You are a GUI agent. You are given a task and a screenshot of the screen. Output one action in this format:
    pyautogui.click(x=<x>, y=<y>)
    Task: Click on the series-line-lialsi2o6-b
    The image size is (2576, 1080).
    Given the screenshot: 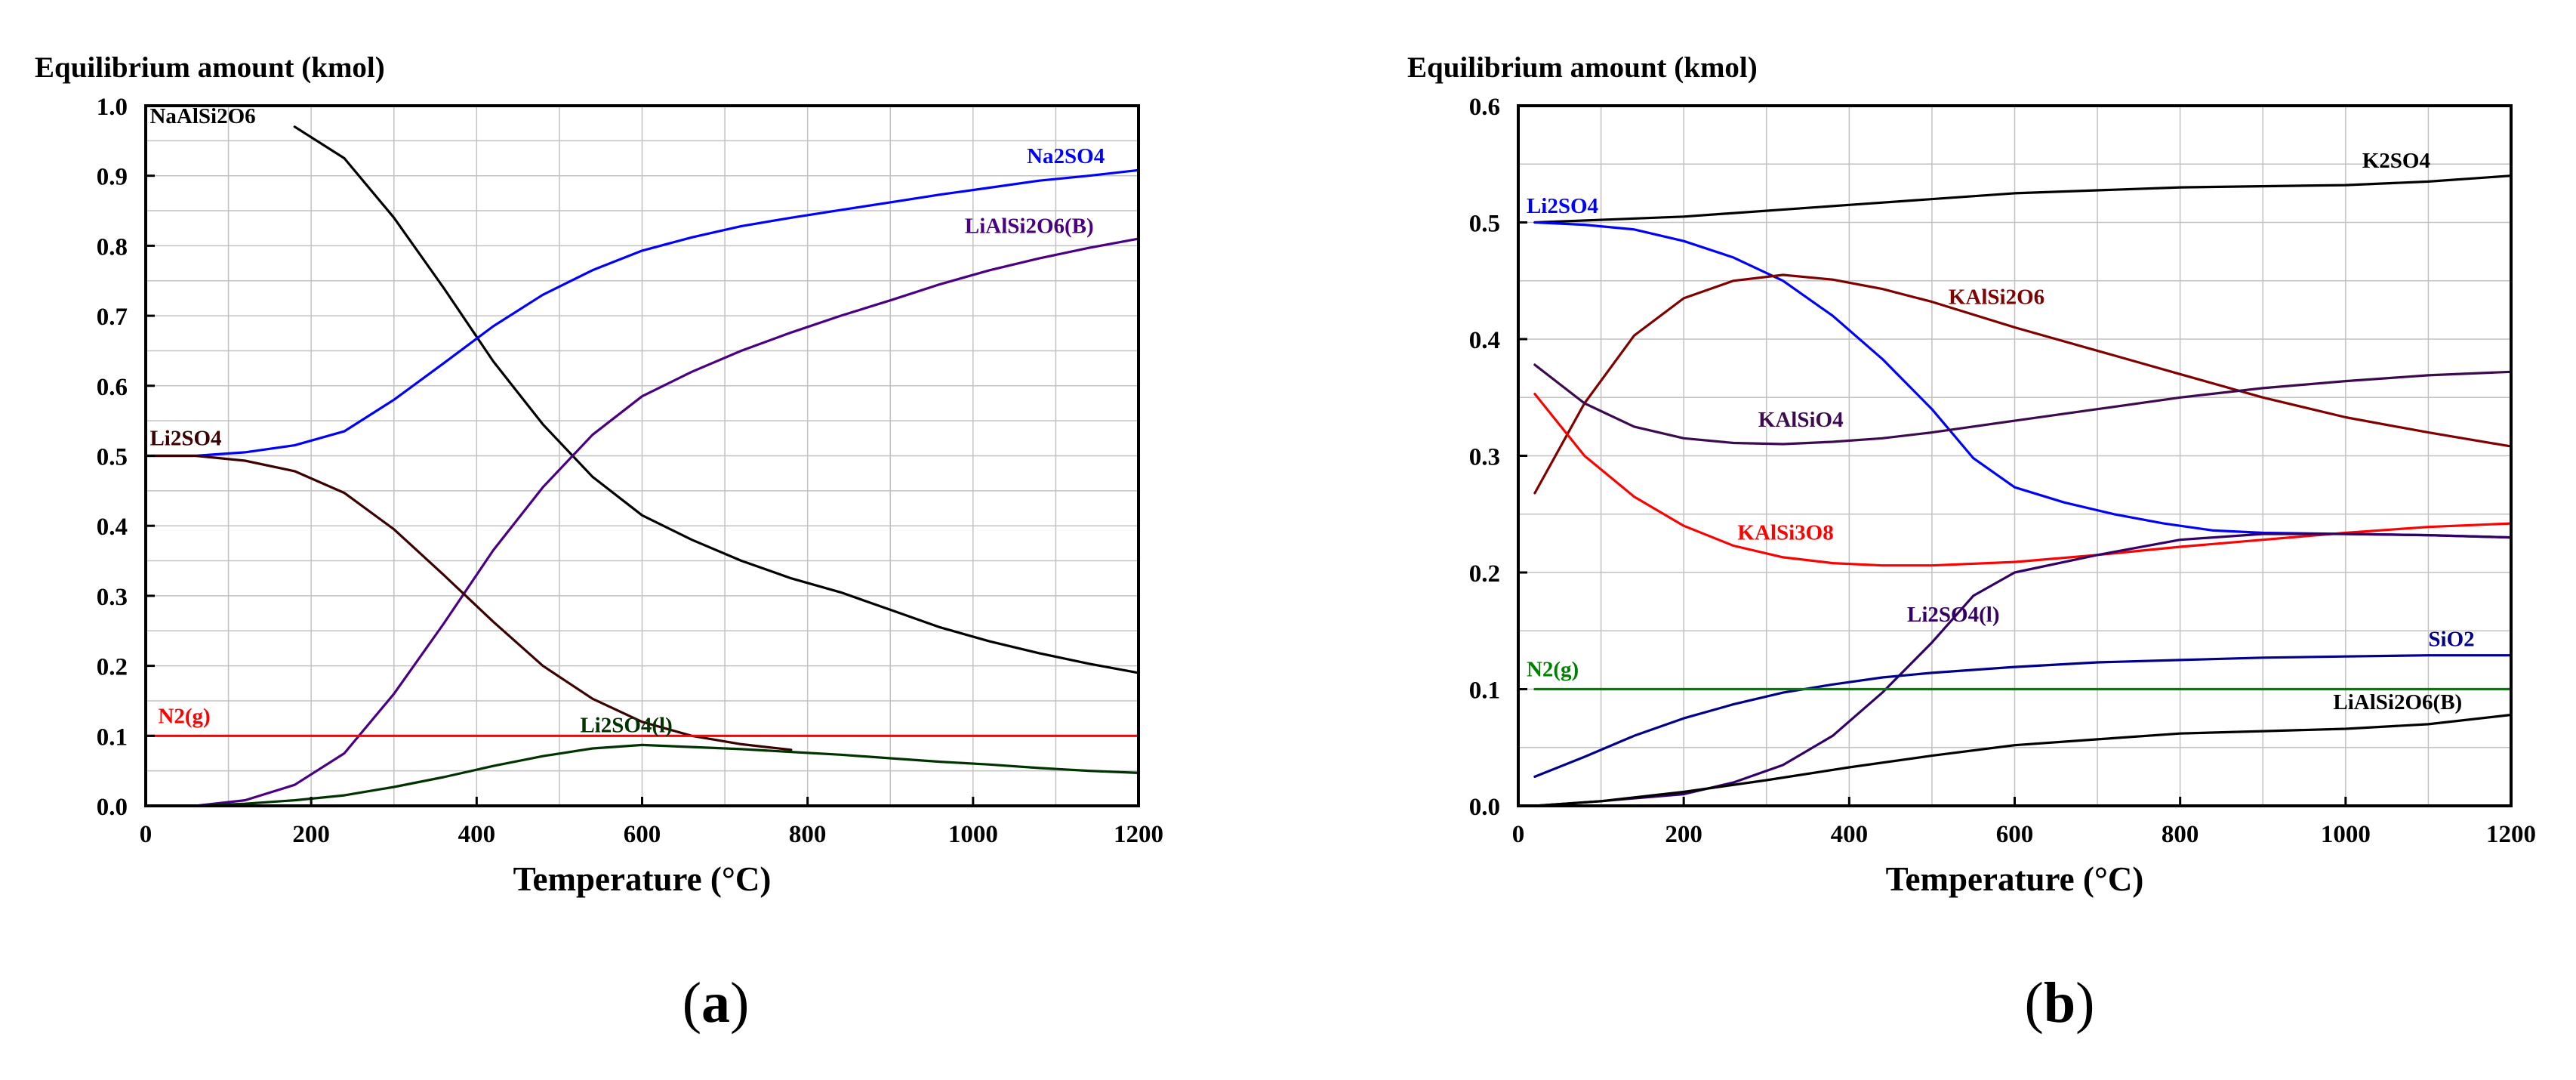 What is the action you would take?
    pyautogui.click(x=2023, y=760)
    